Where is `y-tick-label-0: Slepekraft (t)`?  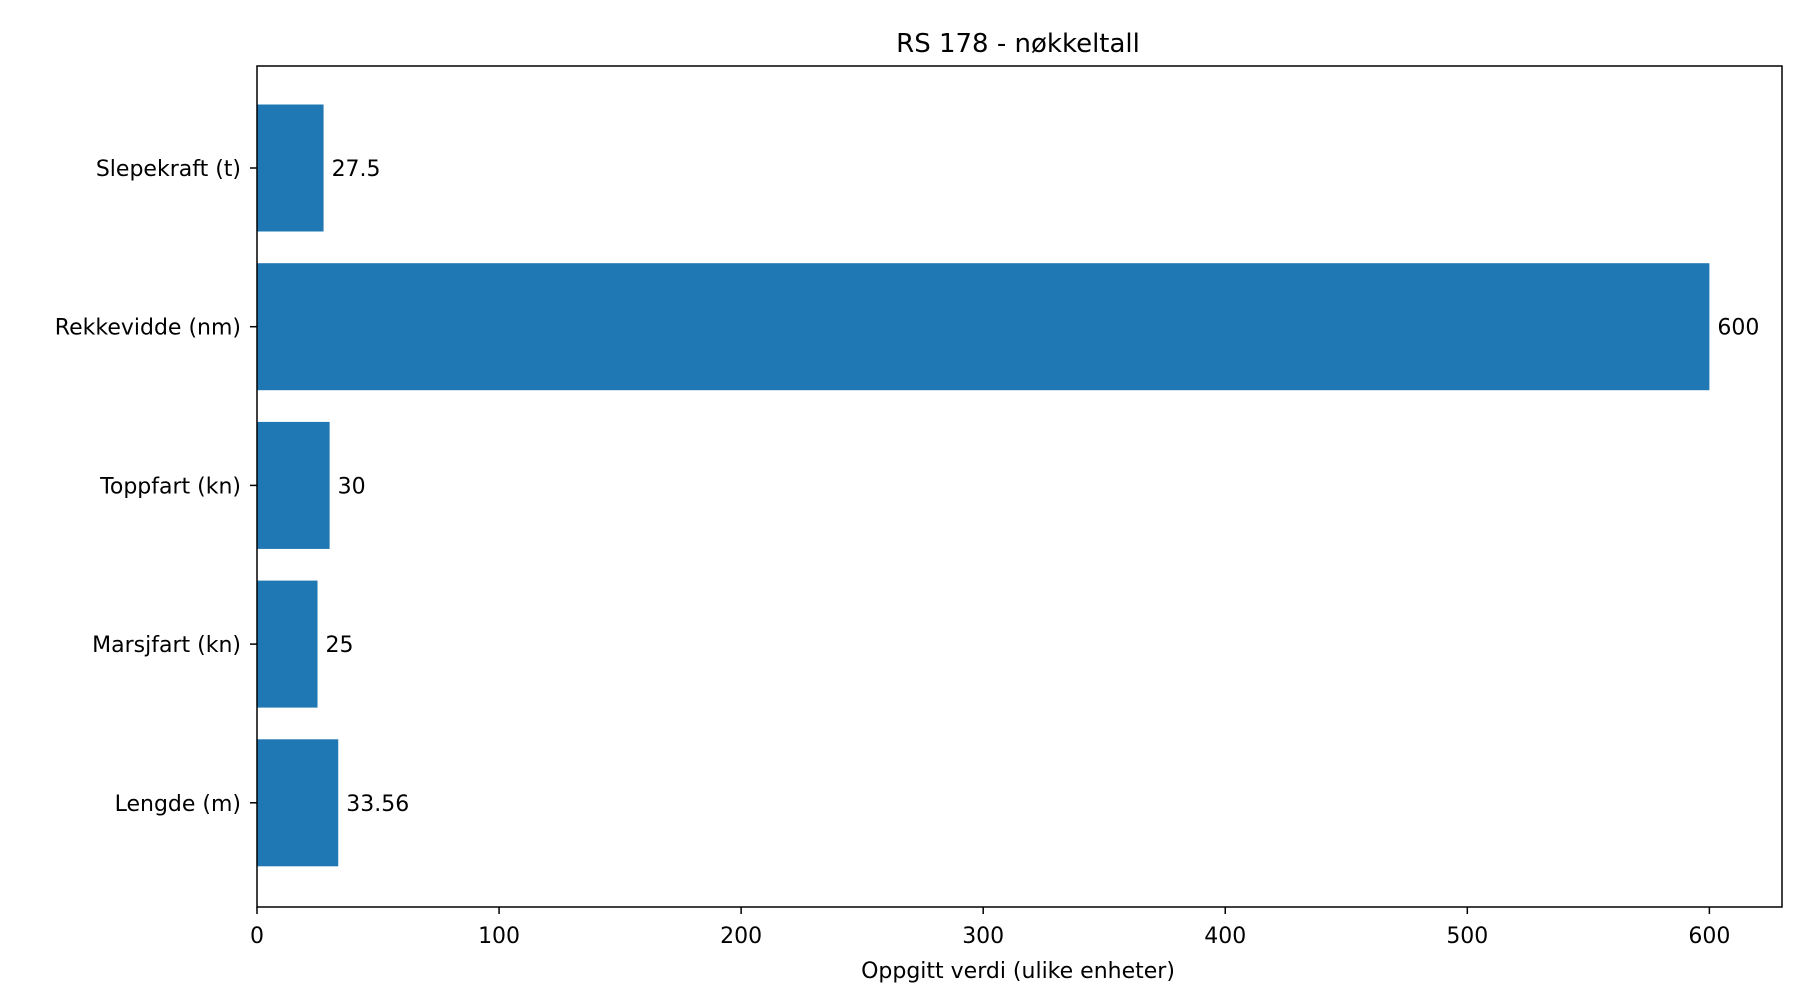
y-tick-label-0: Slepekraft (t) is located at coordinates (168, 169).